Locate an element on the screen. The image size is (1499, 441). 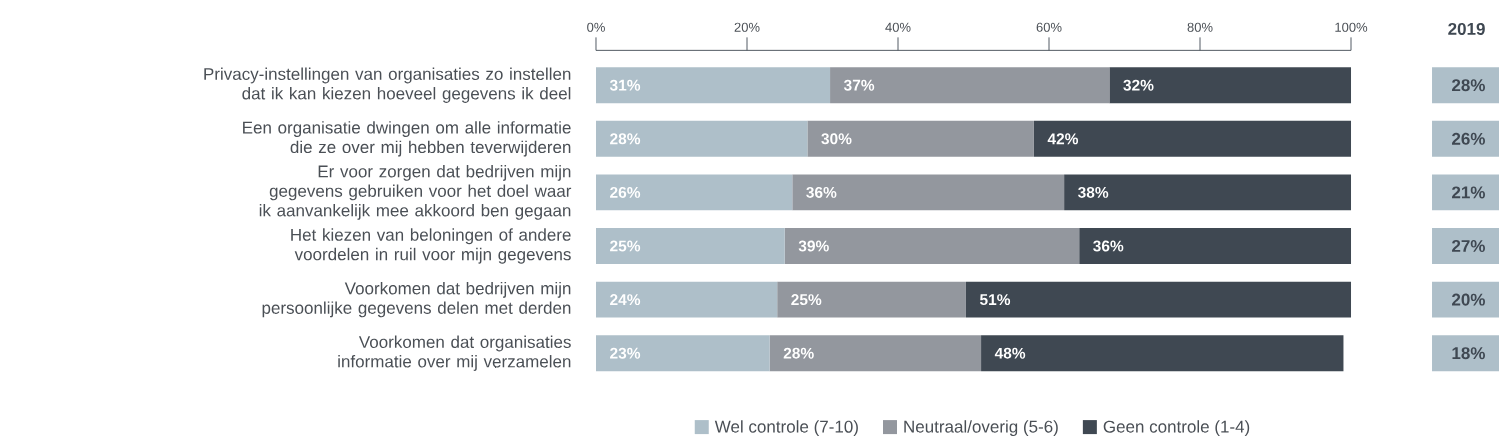
data-label: 31% is located at coordinates (625, 85).